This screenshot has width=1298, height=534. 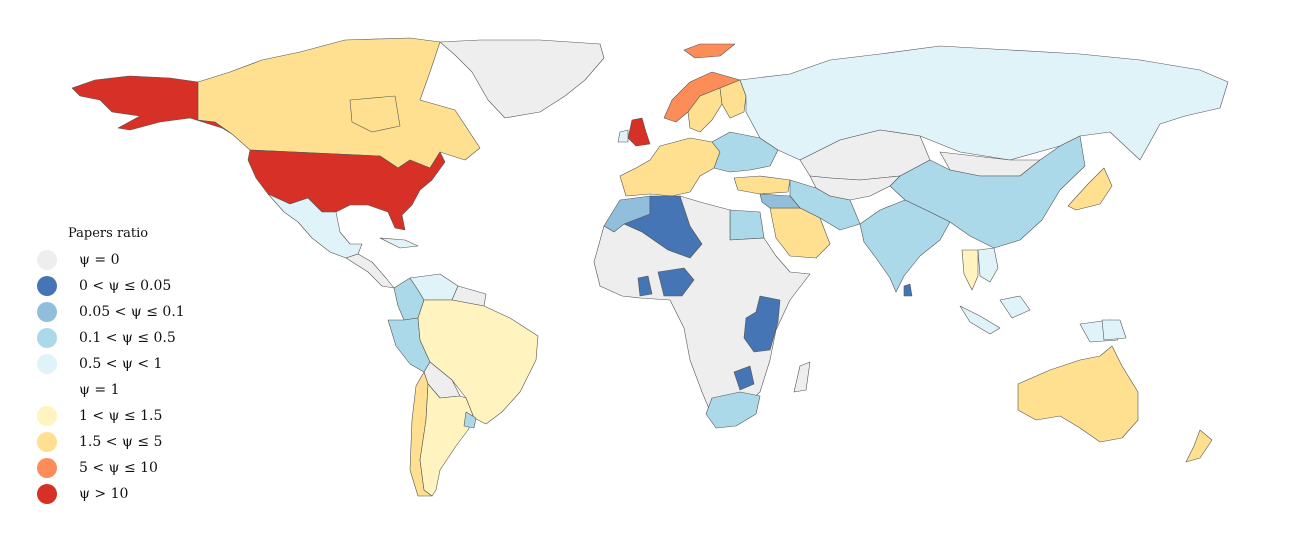 I want to click on region-madagascar, so click(x=802, y=377).